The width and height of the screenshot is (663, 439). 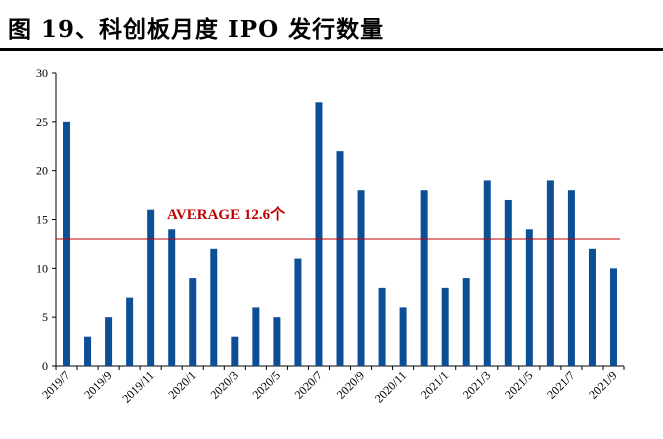 What do you see at coordinates (223, 384) in the screenshot?
I see `x-tick-label: 2020/3` at bounding box center [223, 384].